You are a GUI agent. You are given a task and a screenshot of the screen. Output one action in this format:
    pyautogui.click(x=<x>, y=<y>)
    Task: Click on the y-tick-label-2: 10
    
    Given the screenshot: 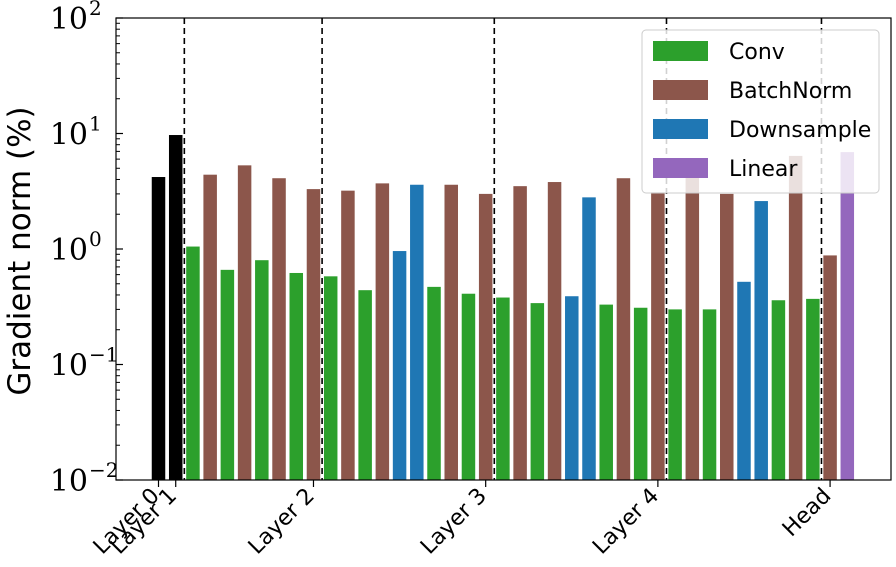 What is the action you would take?
    pyautogui.click(x=69, y=250)
    